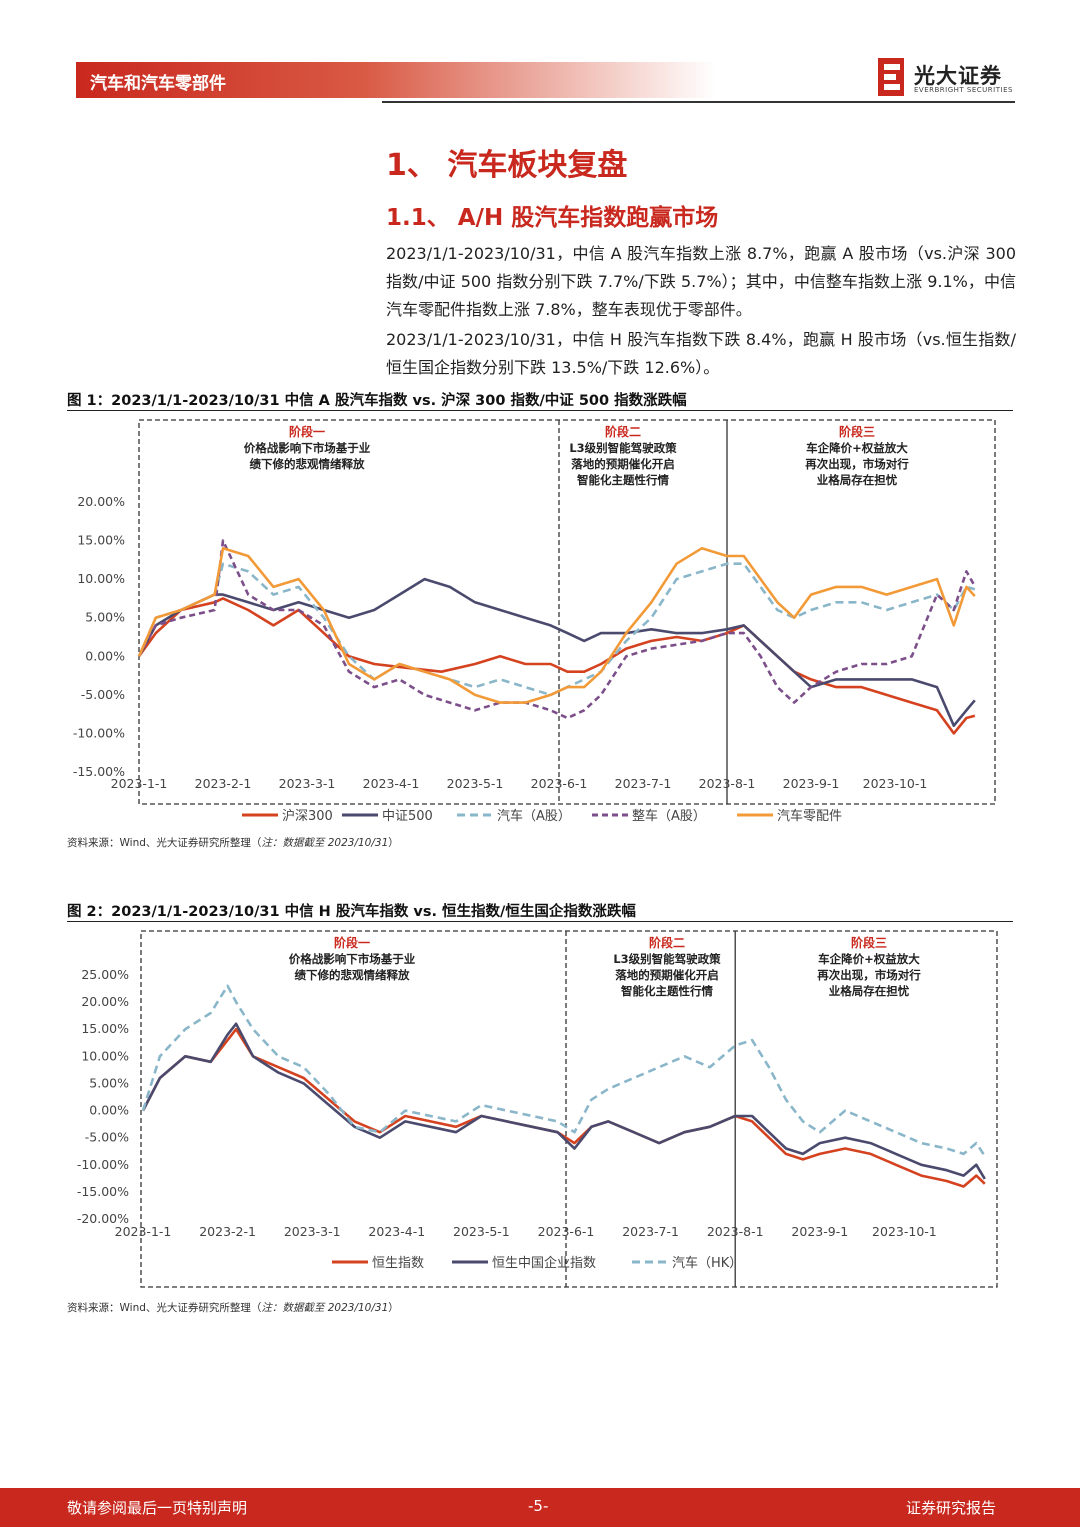 Image resolution: width=1080 pixels, height=1527 pixels. What do you see at coordinates (158, 84) in the screenshot?
I see `header-section-title: 汽车和汽车零部件` at bounding box center [158, 84].